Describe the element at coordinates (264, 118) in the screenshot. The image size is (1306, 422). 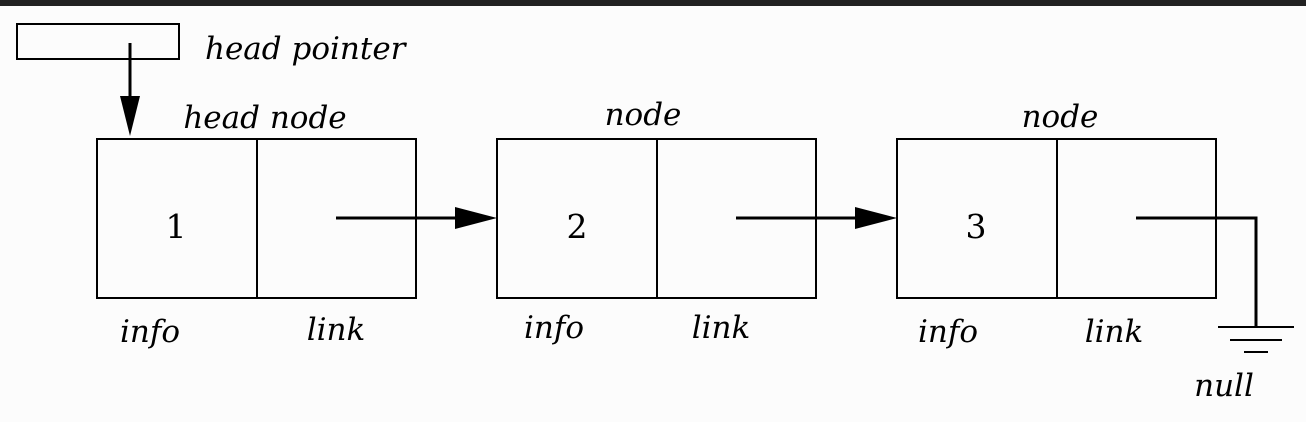
I see `node-1-title: head node` at that location.